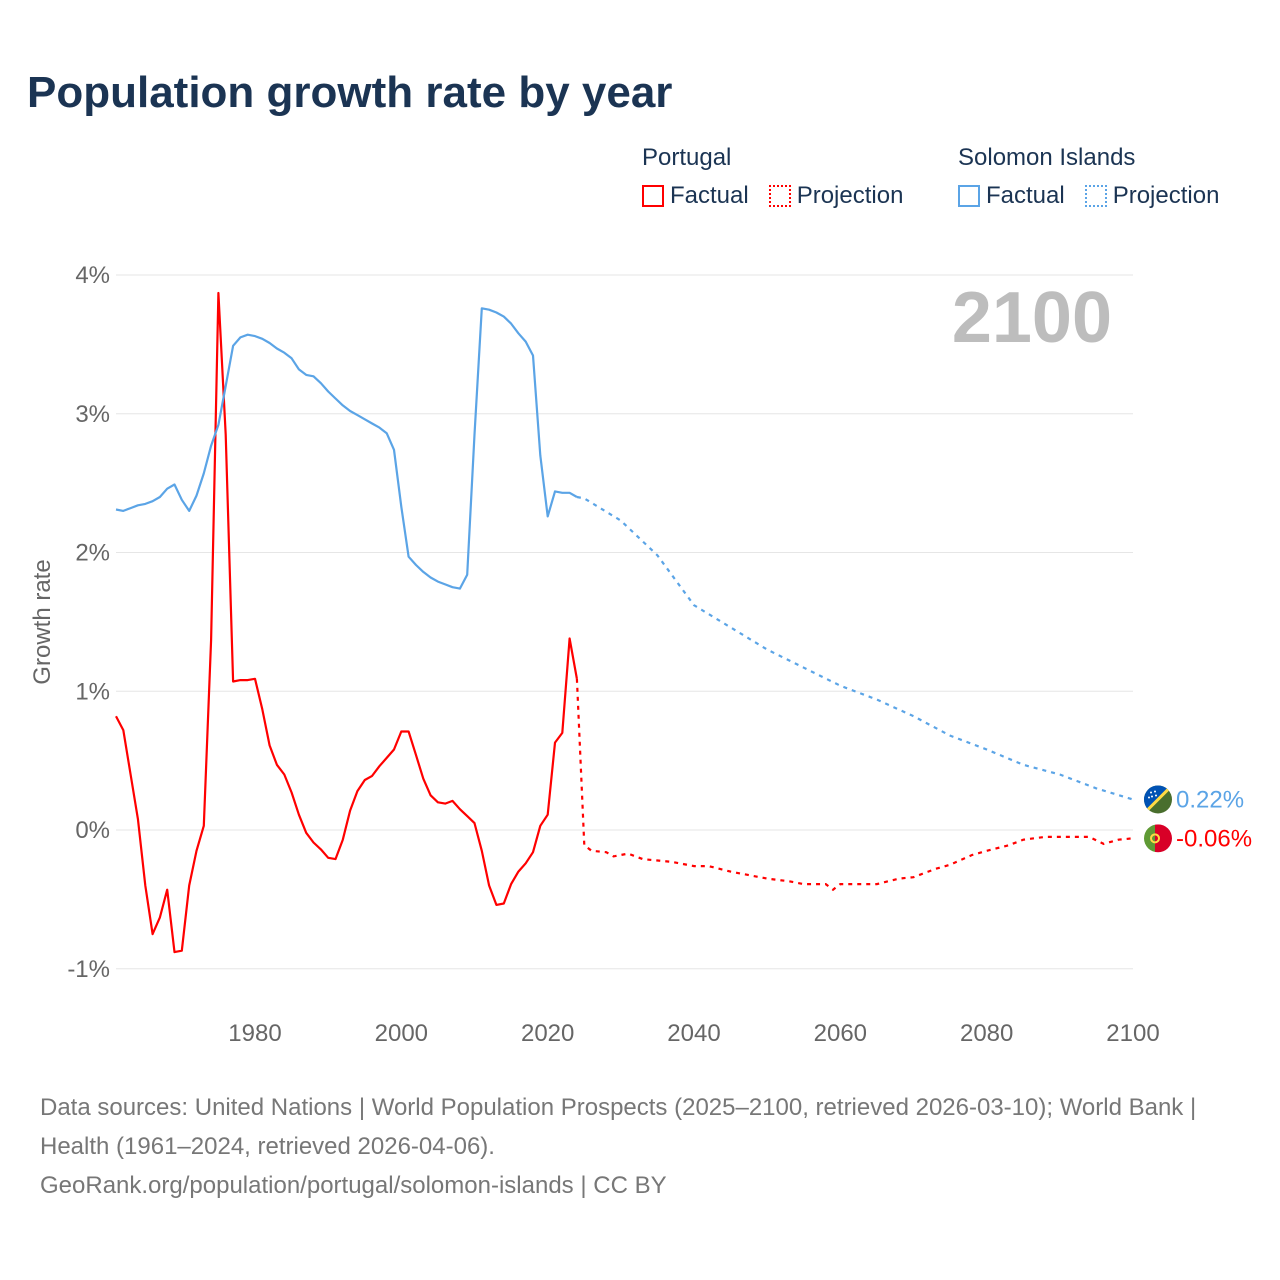  I want to click on legend-group-title: Portugal, so click(687, 157).